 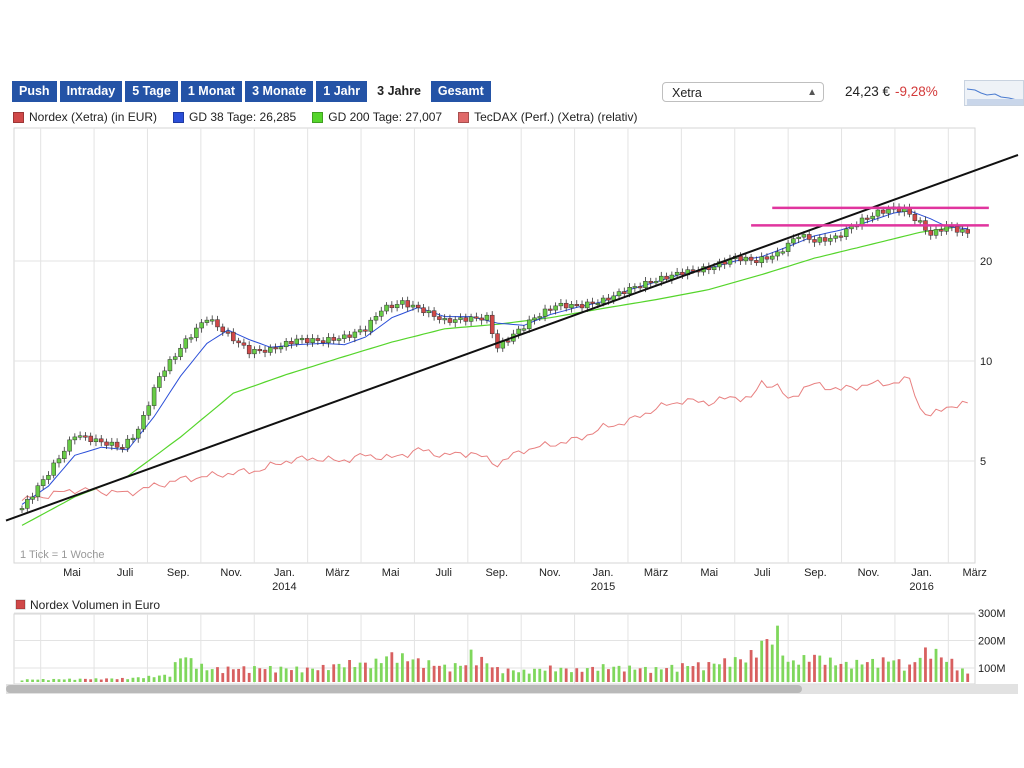 What do you see at coordinates (279, 91) in the screenshot?
I see `tab-3-monate: 3 Monate` at bounding box center [279, 91].